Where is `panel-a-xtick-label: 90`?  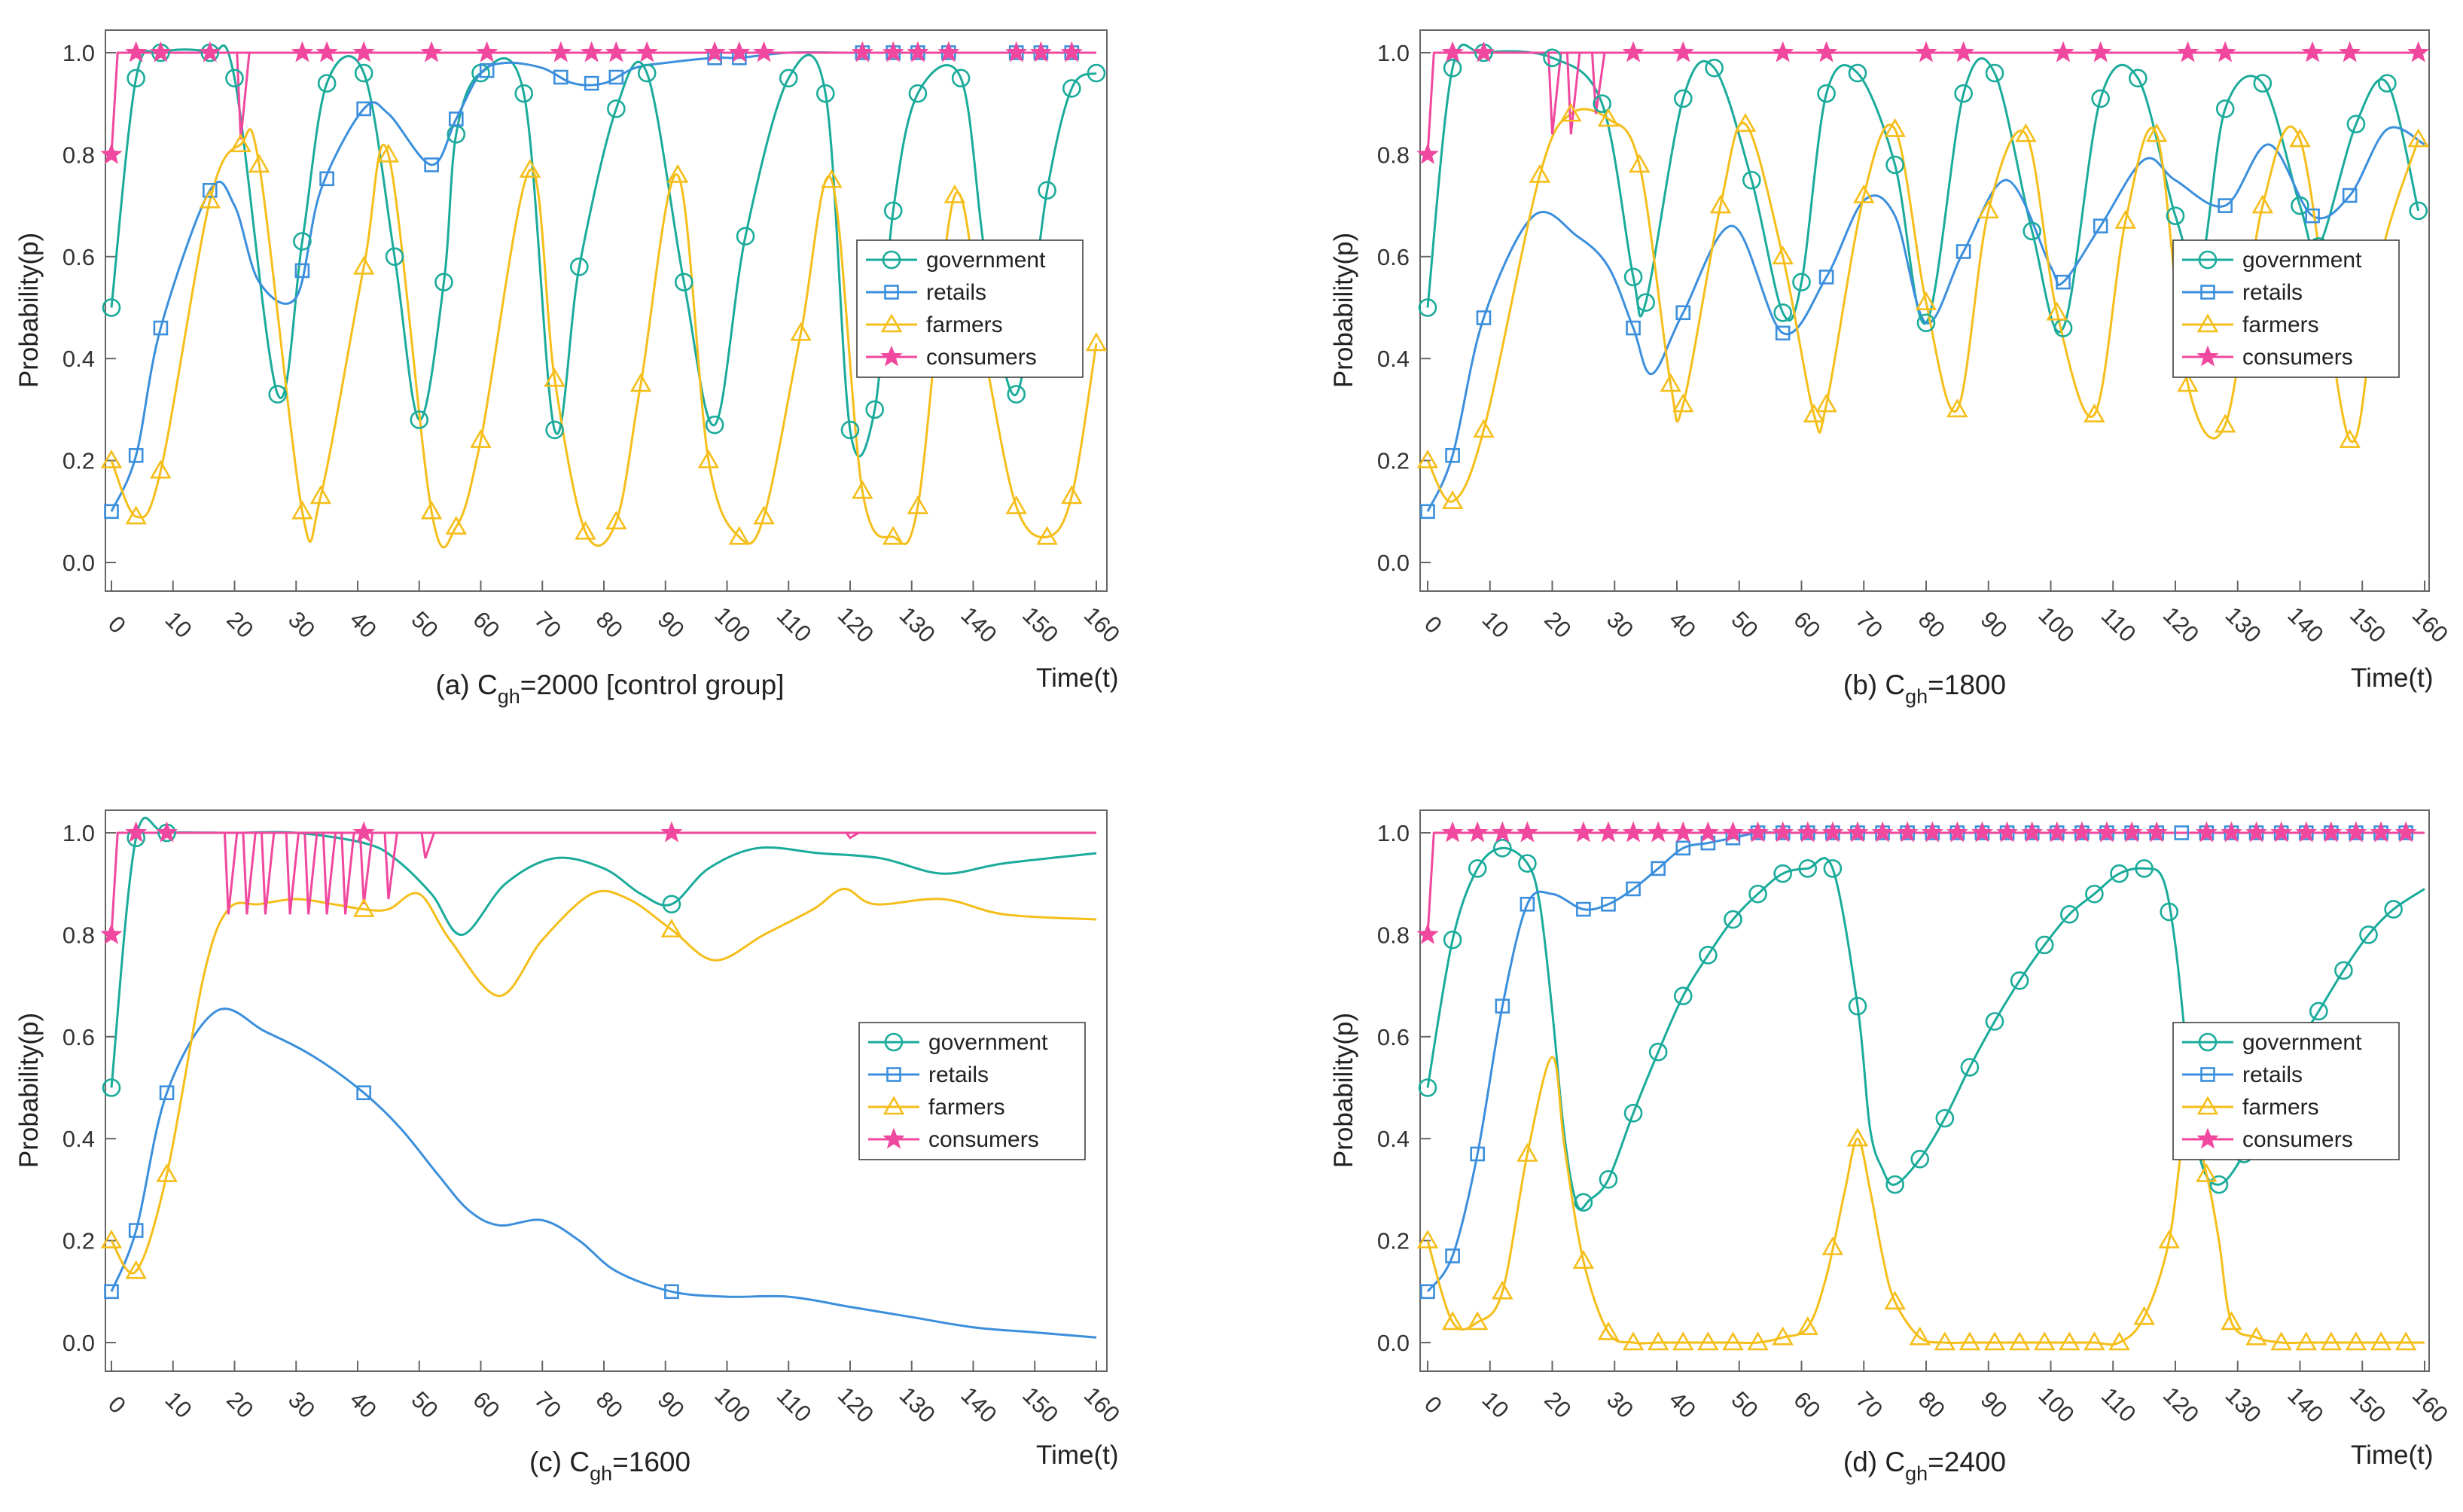 panel-a-xtick-label: 90 is located at coordinates (671, 624).